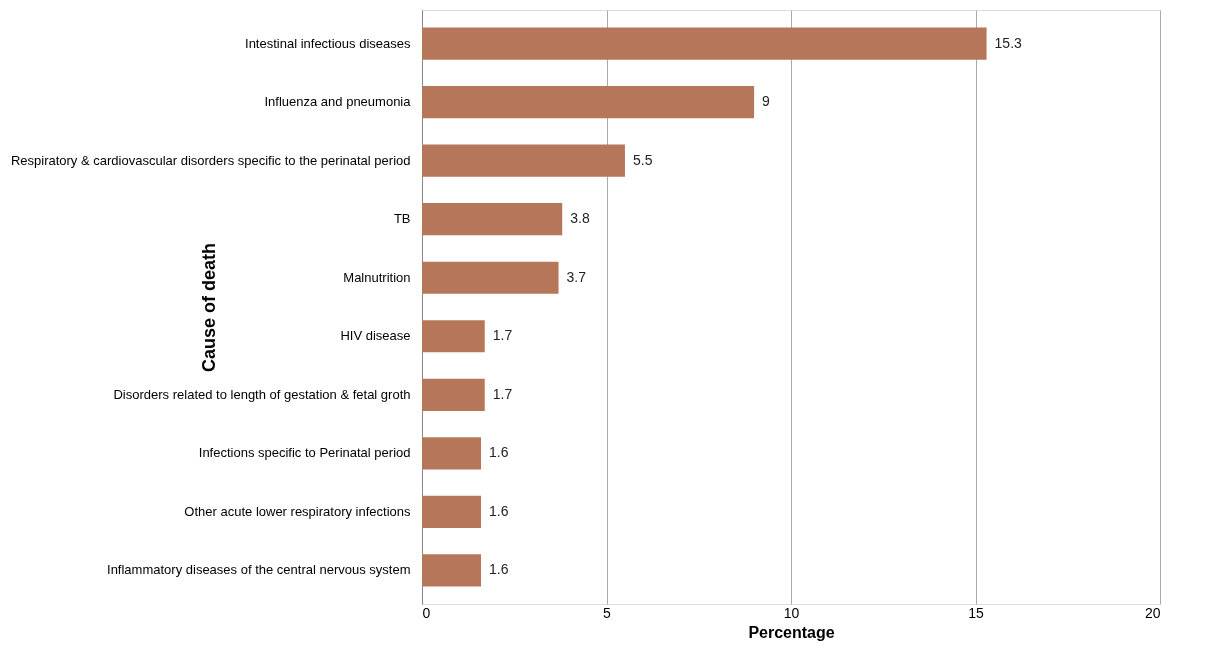  I want to click on data-label: 5.5, so click(642, 159).